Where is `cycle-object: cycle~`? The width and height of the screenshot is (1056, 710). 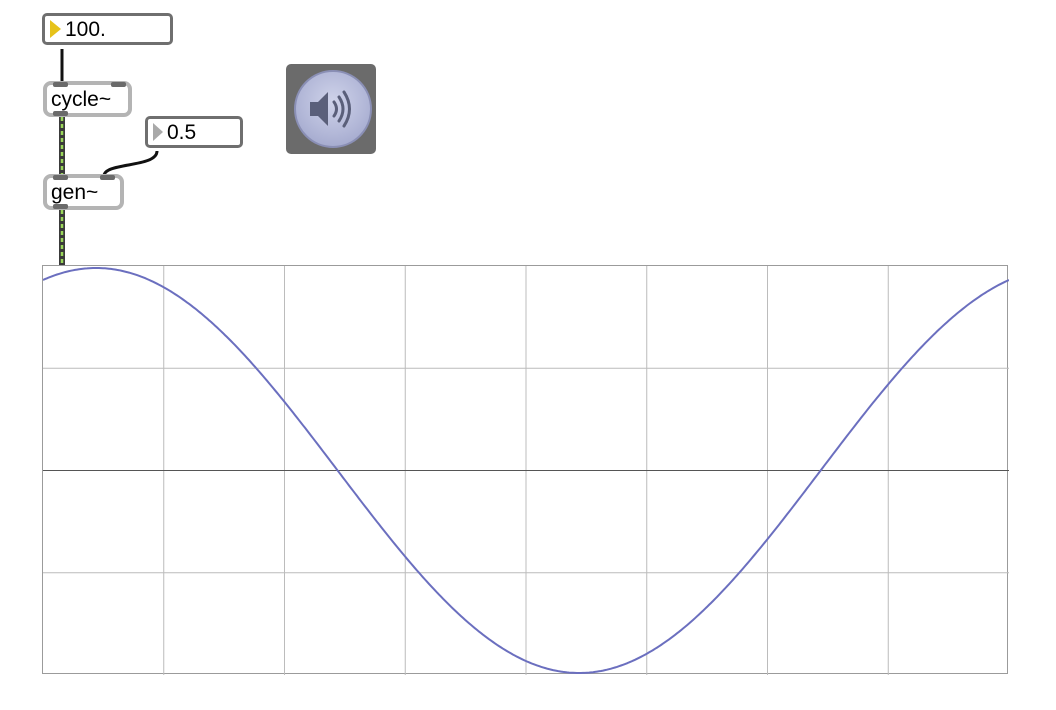
cycle-object: cycle~ is located at coordinates (87, 99).